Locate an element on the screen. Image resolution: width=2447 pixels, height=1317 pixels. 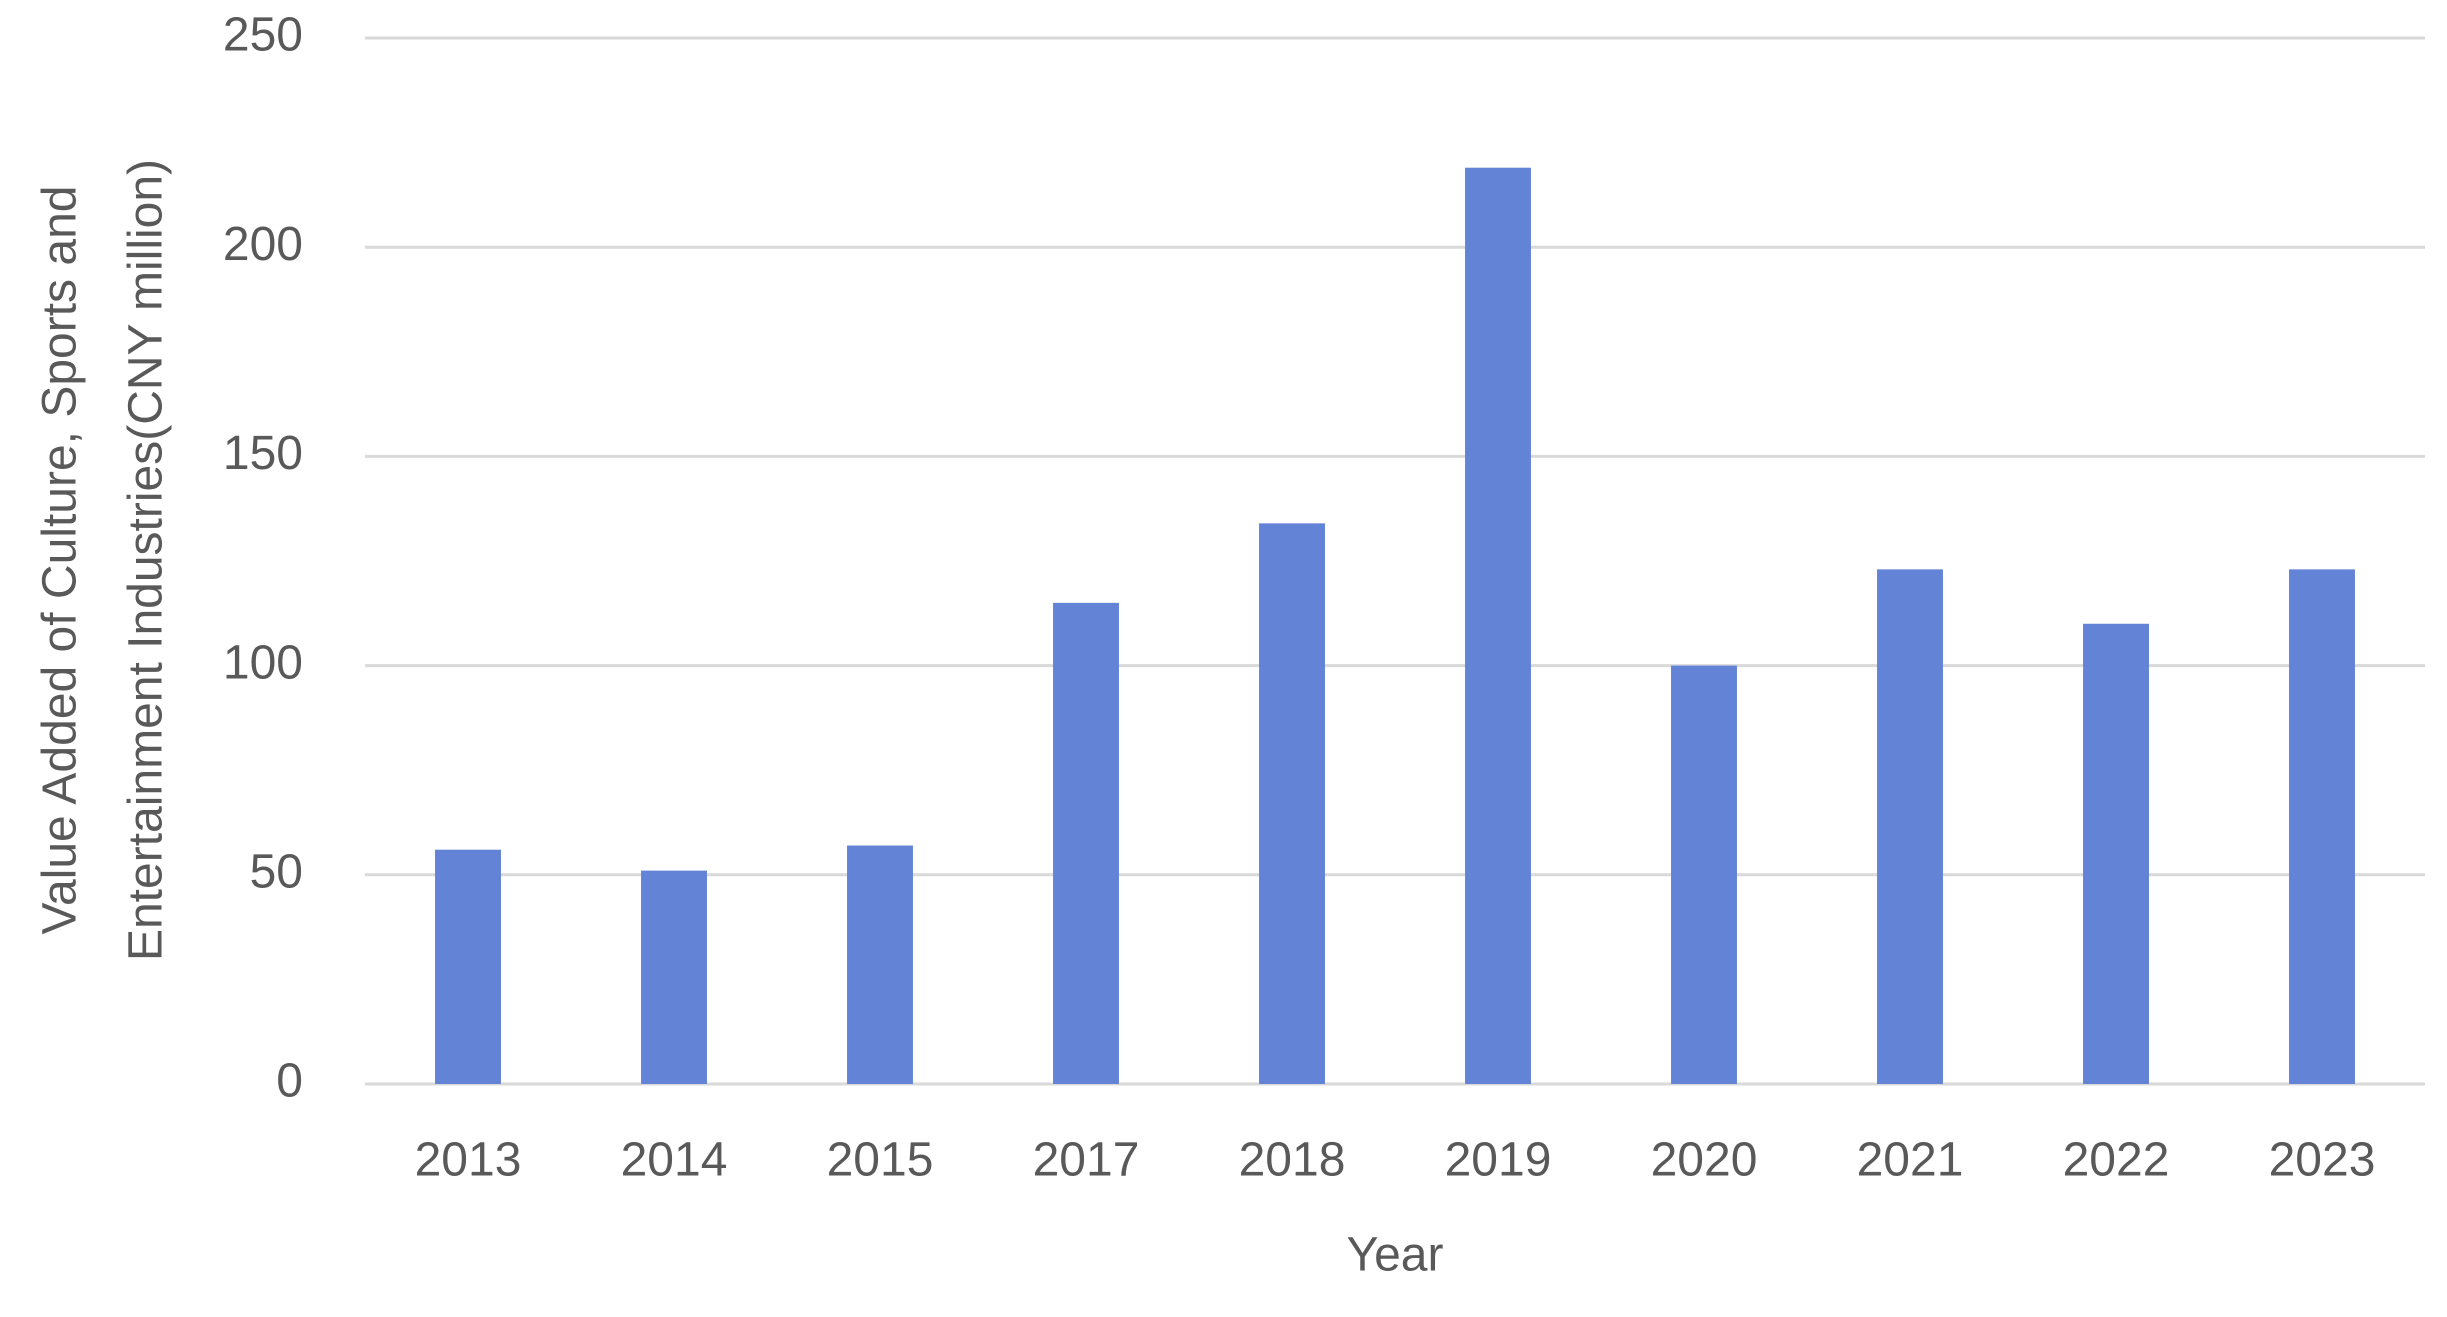
x-tick-label: 2020 is located at coordinates (1704, 1160).